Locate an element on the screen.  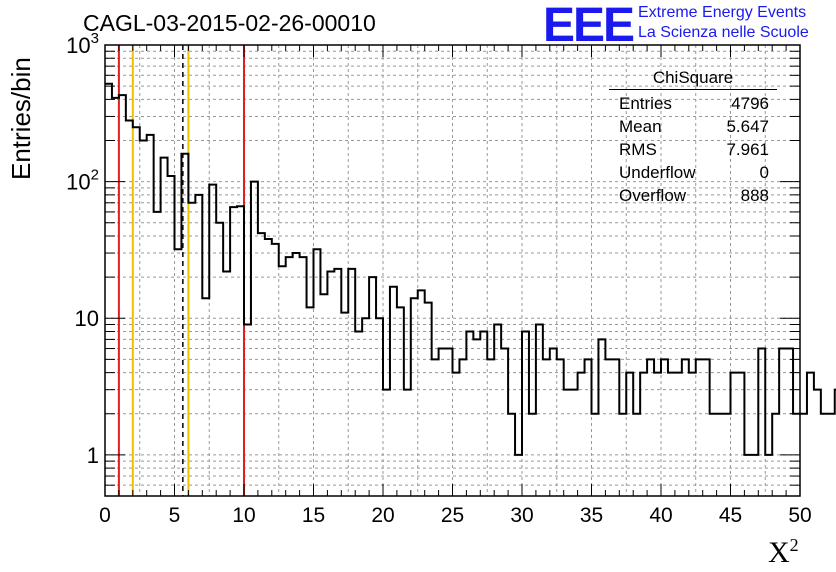
x-axis-label-sup: 2 is located at coordinates (794, 545).